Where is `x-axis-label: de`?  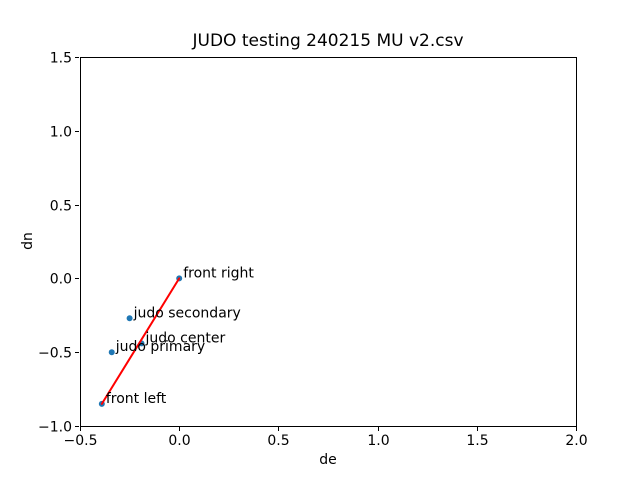
x-axis-label: de is located at coordinates (328, 460).